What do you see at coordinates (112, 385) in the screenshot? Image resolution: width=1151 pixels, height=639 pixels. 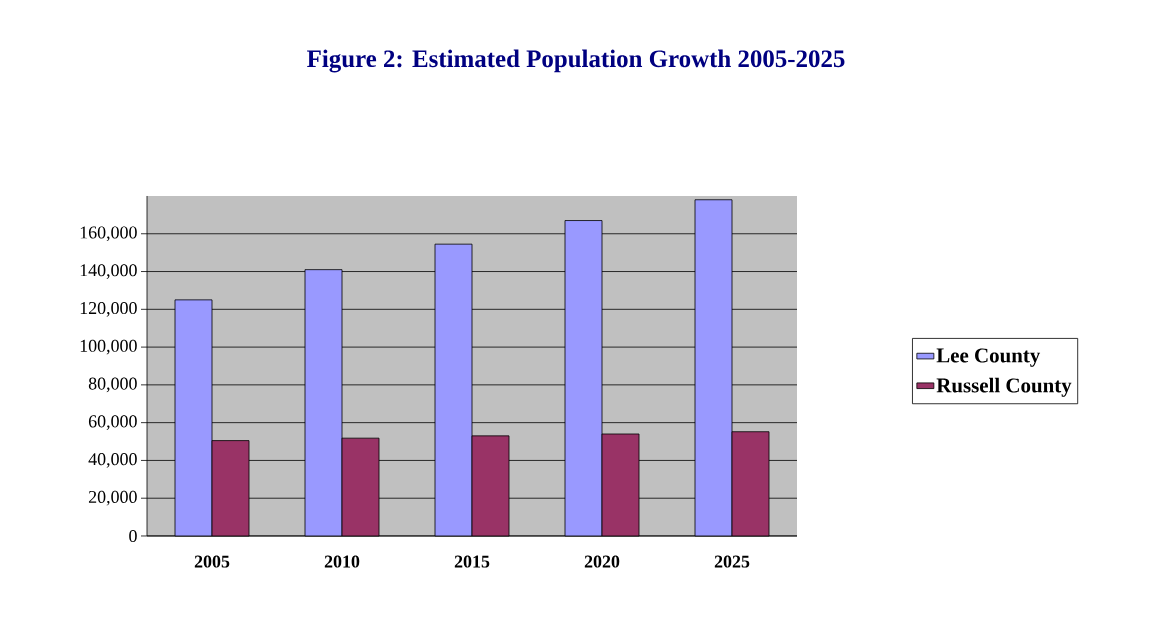 I see `y-tick-label: 80,000` at bounding box center [112, 385].